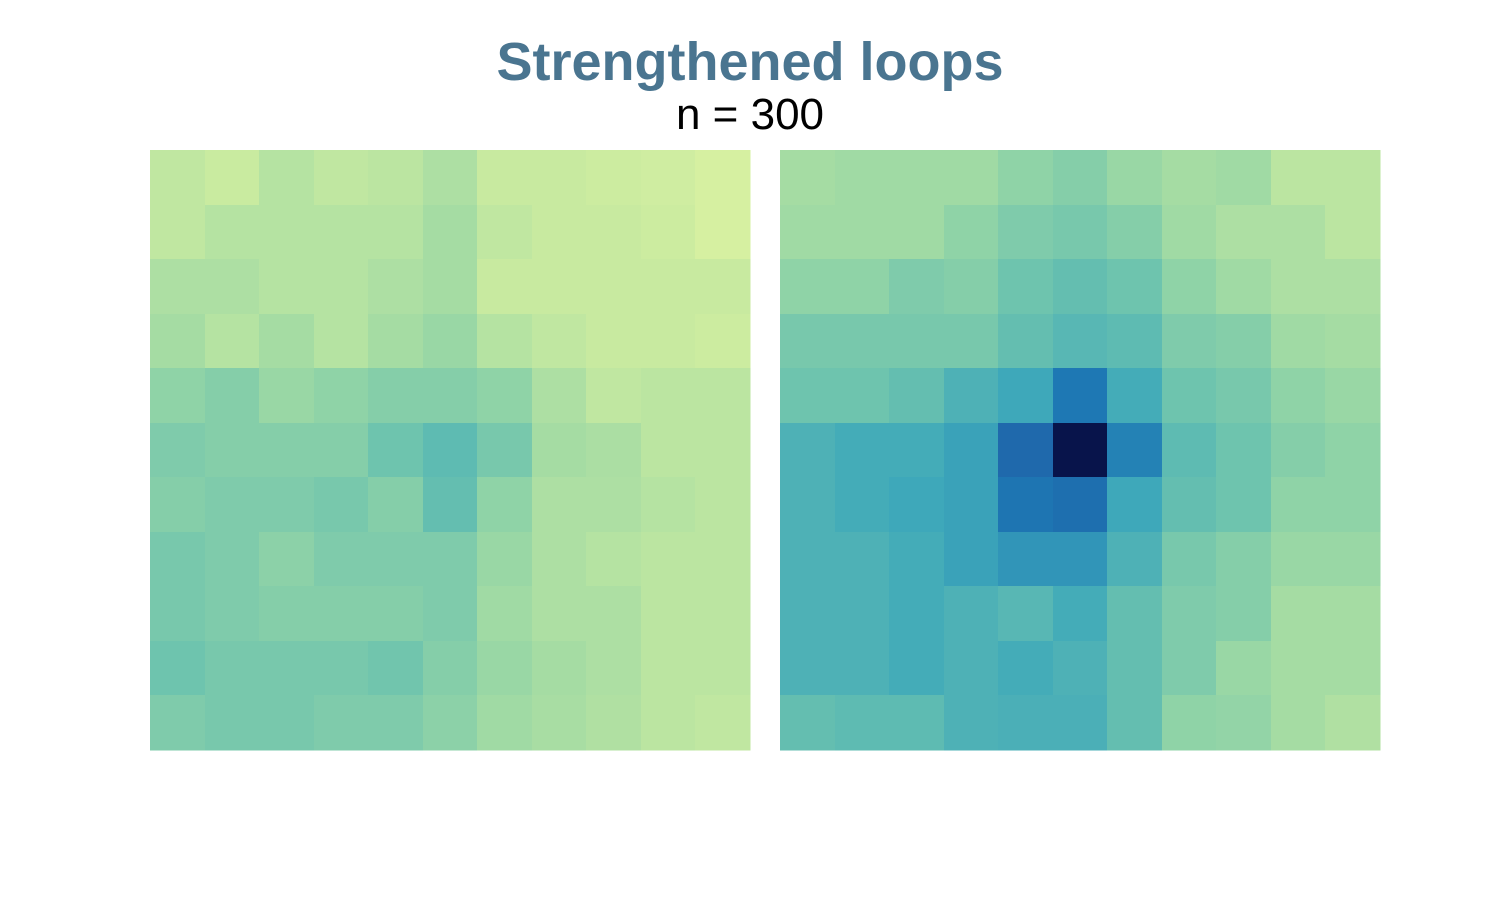 This screenshot has height=900, width=1500. Describe the element at coordinates (750, 62) in the screenshot. I see `chart-title: Strengthened loops` at that location.